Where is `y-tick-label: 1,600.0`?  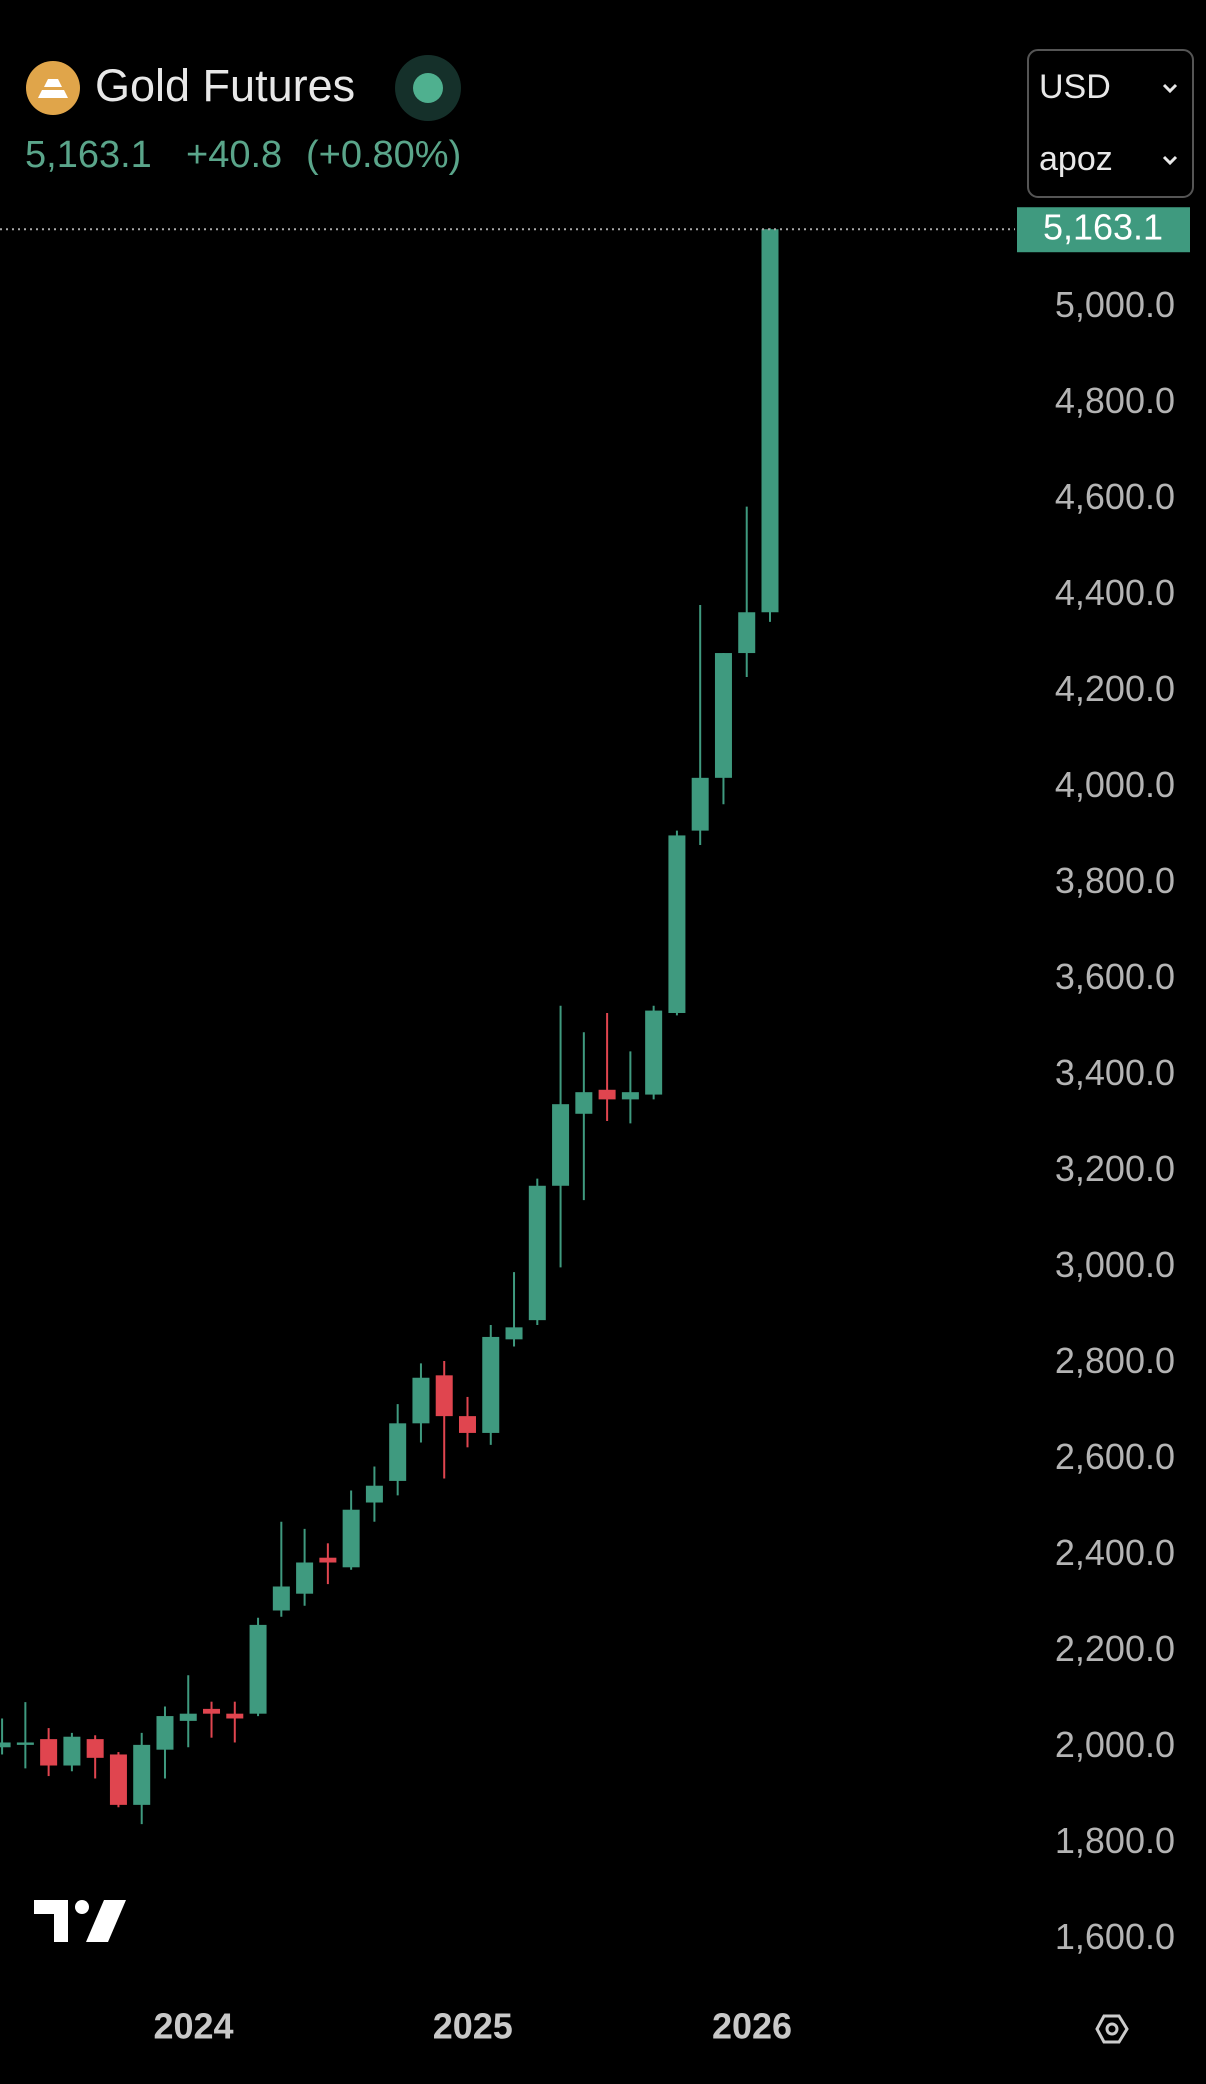 y-tick-label: 1,600.0 is located at coordinates (1115, 1936).